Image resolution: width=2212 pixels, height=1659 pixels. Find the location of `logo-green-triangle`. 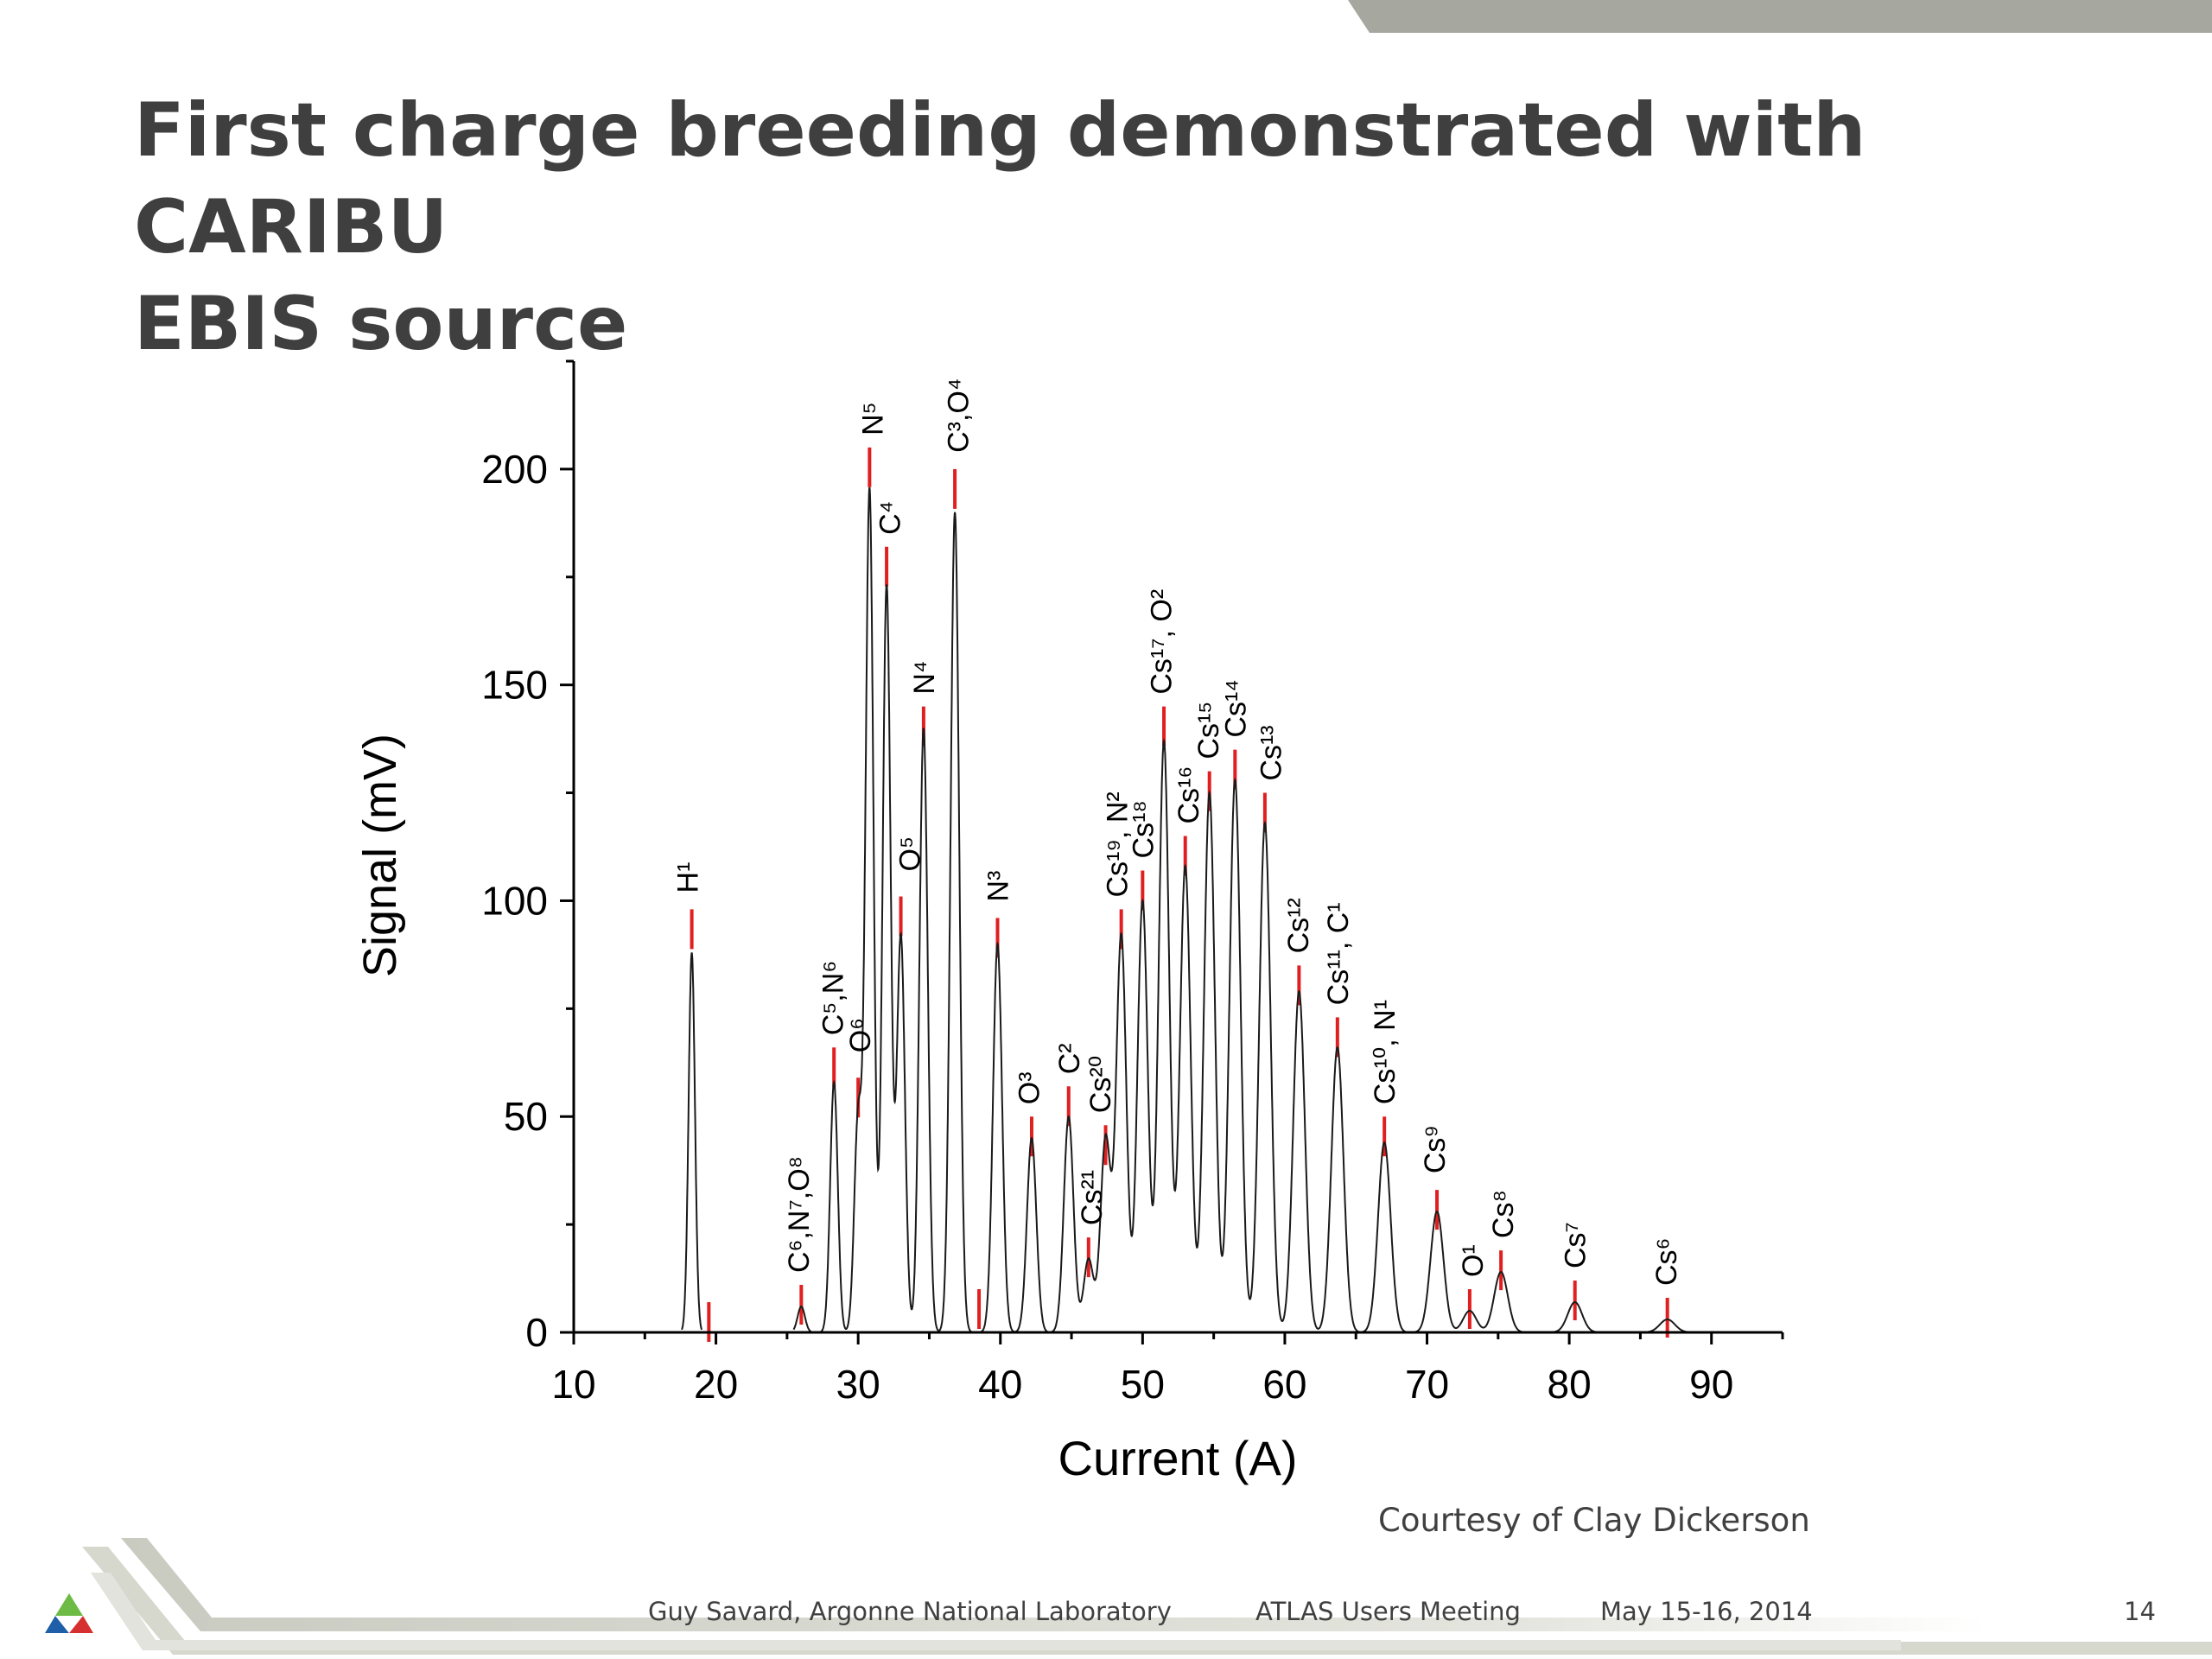

logo-green-triangle is located at coordinates (69, 1604).